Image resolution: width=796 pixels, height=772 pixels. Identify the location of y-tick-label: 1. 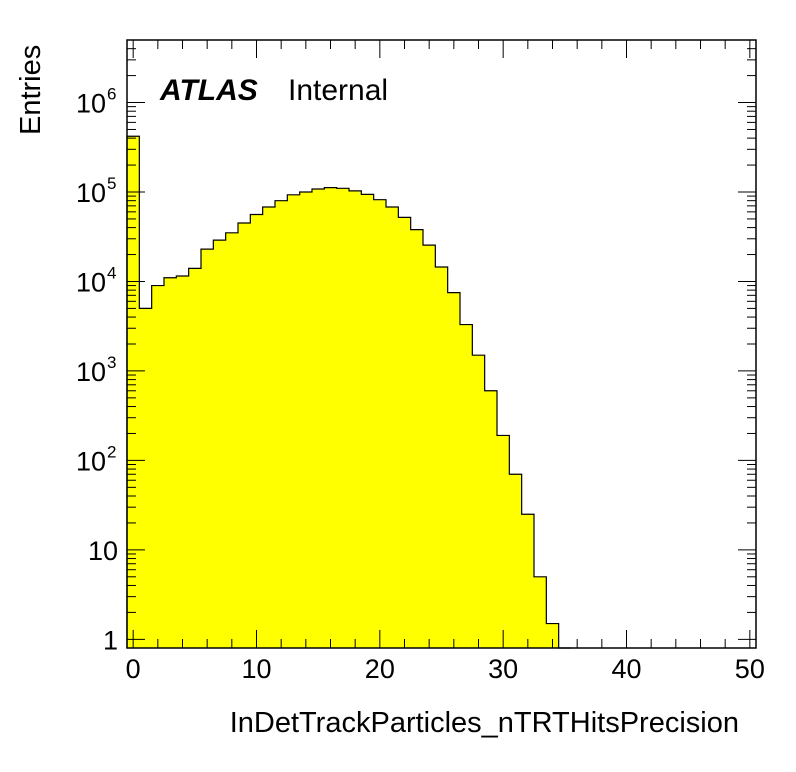
(110, 640).